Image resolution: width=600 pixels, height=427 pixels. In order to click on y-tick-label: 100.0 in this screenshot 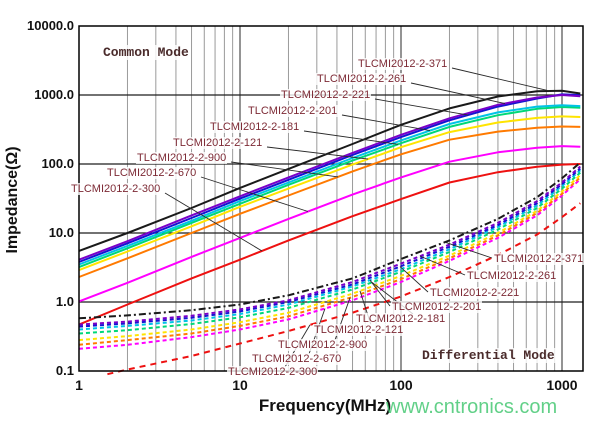, I will do `click(57, 163)`.